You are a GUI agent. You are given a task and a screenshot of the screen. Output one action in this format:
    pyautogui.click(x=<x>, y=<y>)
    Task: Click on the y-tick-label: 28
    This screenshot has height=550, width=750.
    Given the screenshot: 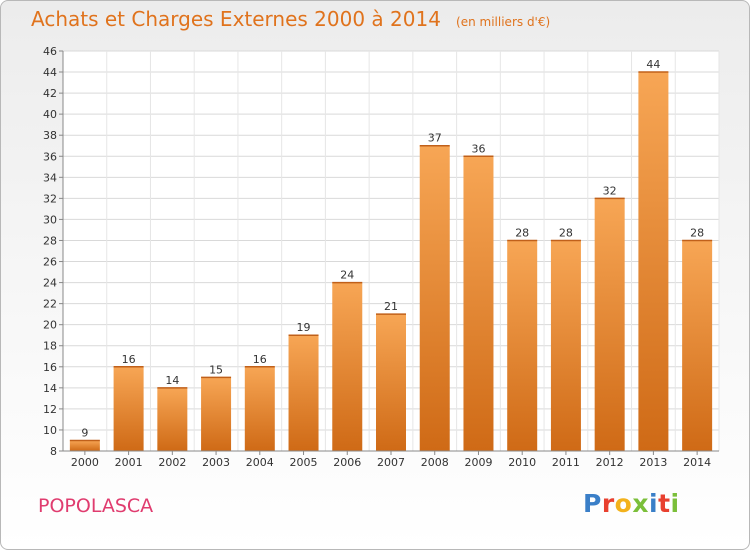 What is the action you would take?
    pyautogui.click(x=50, y=240)
    